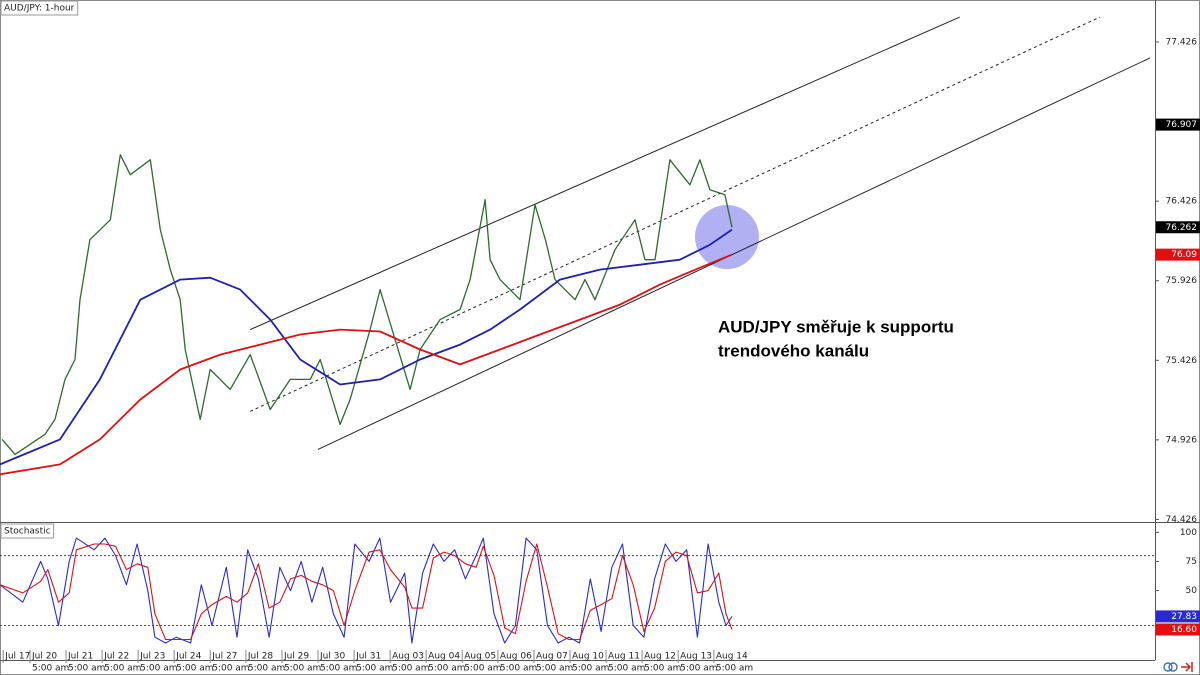 This screenshot has height=675, width=1200. Describe the element at coordinates (480, 657) in the screenshot. I see `x-tick-label: Aug 05` at that location.